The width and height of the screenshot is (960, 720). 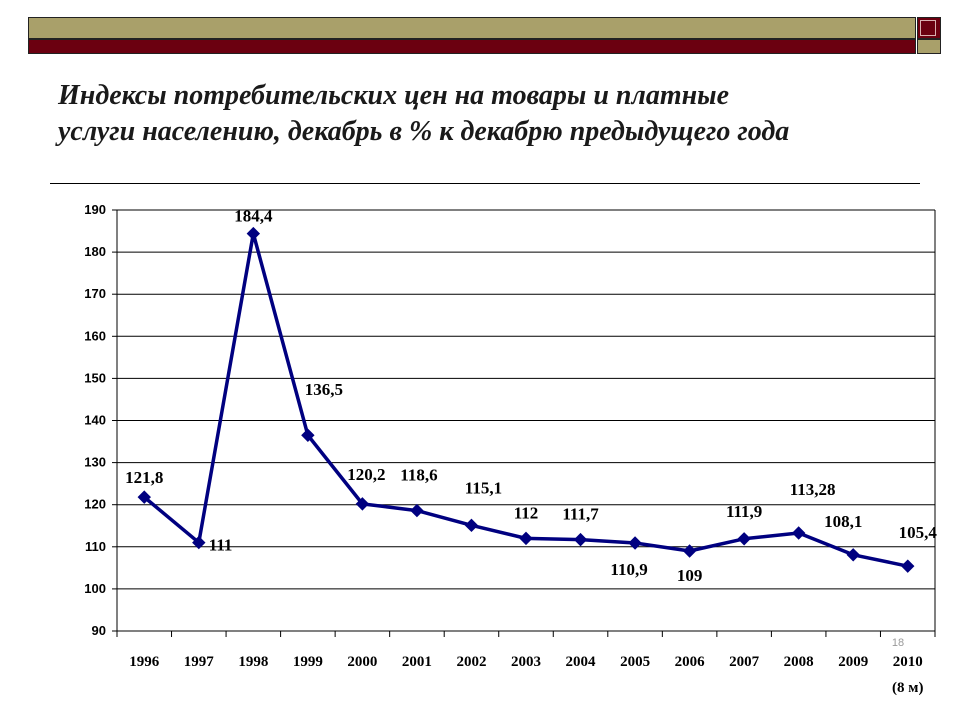 What do you see at coordinates (526, 662) in the screenshot?
I see `x-tick-label: 2003` at bounding box center [526, 662].